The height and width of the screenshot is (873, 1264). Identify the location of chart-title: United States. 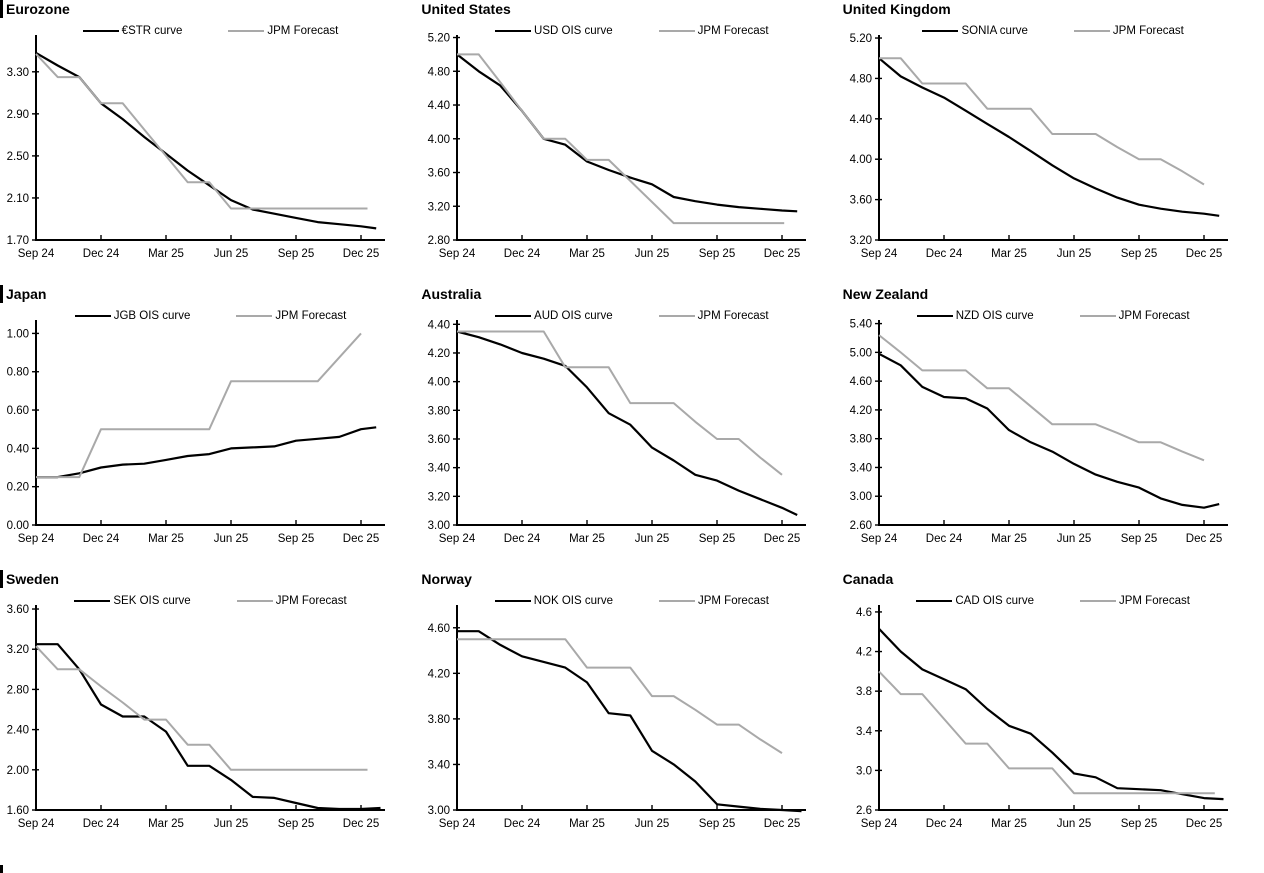
(466, 9).